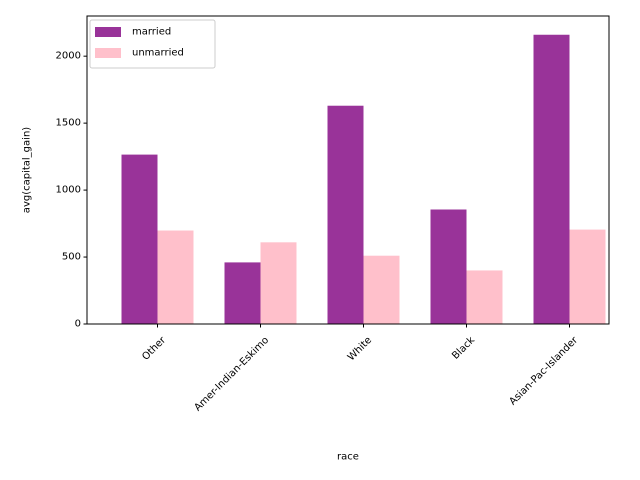 This screenshot has width=640, height=480. Describe the element at coordinates (139, 239) in the screenshot. I see `bar-married-other` at that location.